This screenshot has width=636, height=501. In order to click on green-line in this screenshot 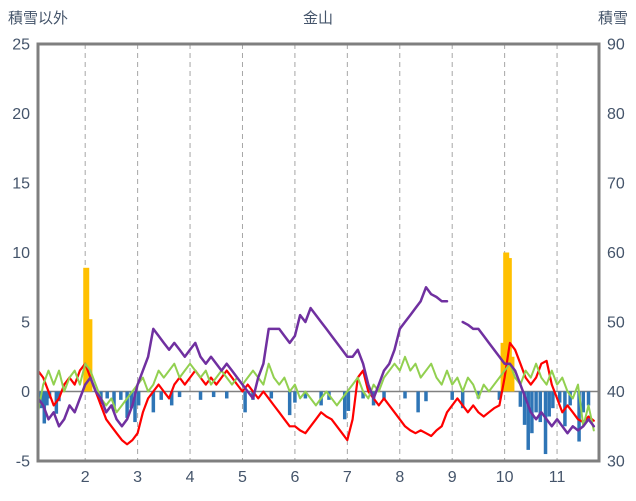, I will do `click(316, 393)`.